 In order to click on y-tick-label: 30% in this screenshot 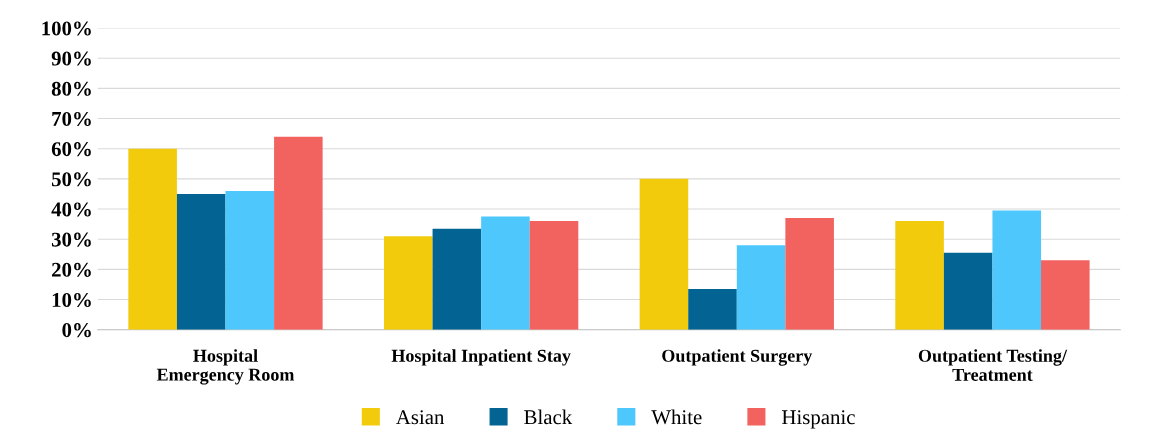, I will do `click(71, 239)`.